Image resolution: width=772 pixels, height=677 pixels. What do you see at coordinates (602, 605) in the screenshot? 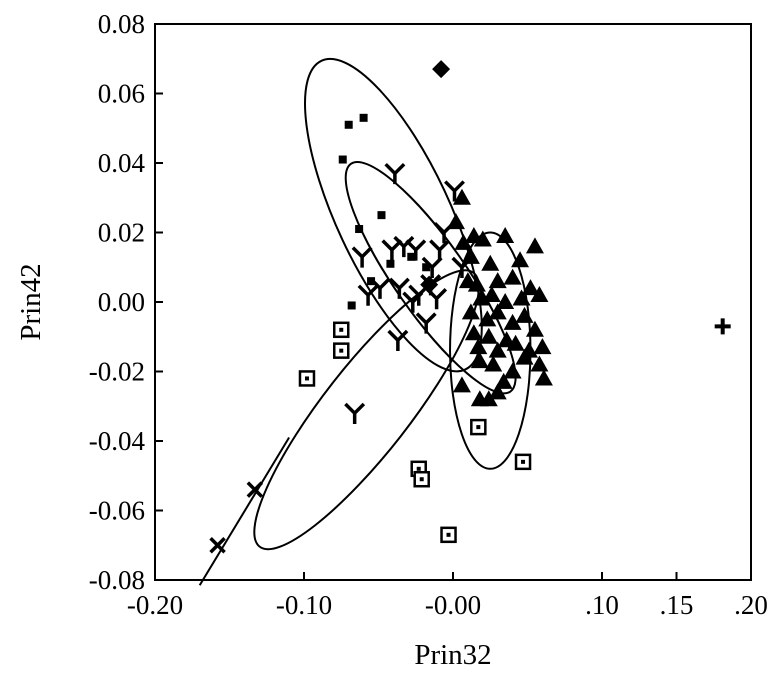
I see `x-tick-label-4: .10` at bounding box center [602, 605].